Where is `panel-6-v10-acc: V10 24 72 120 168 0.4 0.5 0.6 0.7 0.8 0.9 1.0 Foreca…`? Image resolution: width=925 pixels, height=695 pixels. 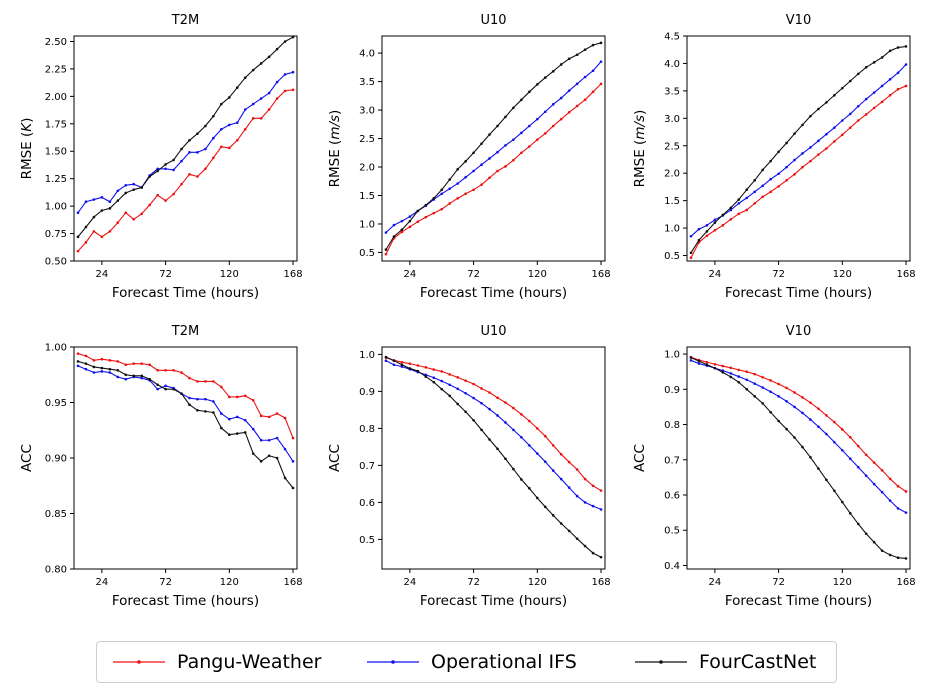
panel-6-v10-acc: V10 24 72 120 168 0.4 0.5 0.6 0.7 0.8 0.9 1.0 Foreca… is located at coordinates (774, 466).